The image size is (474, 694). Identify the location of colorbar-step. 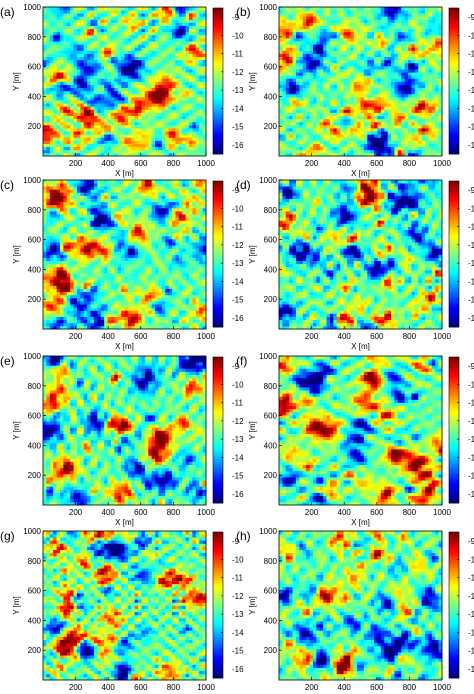
(454, 141).